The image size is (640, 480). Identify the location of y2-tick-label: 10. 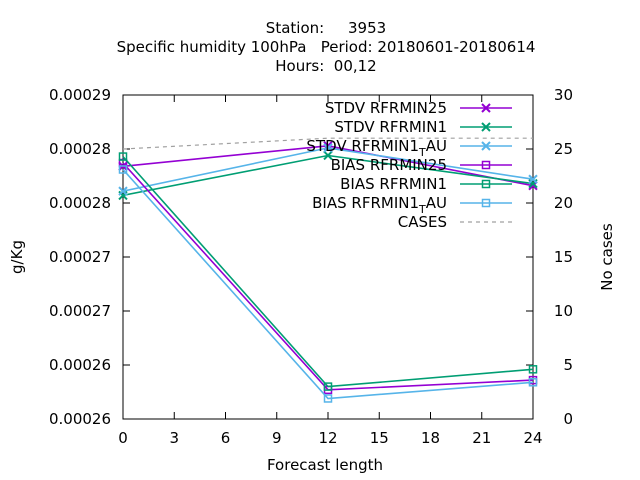
(563, 311).